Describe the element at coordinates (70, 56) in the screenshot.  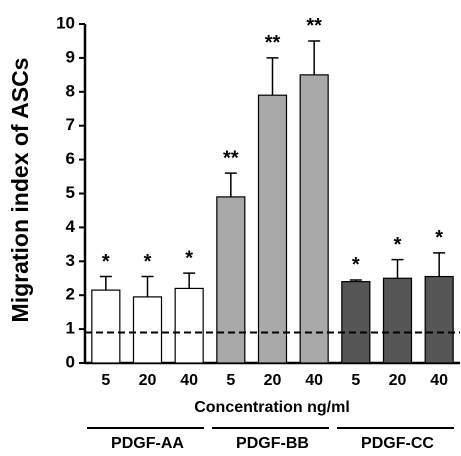
I see `y-tick-label: 9` at that location.